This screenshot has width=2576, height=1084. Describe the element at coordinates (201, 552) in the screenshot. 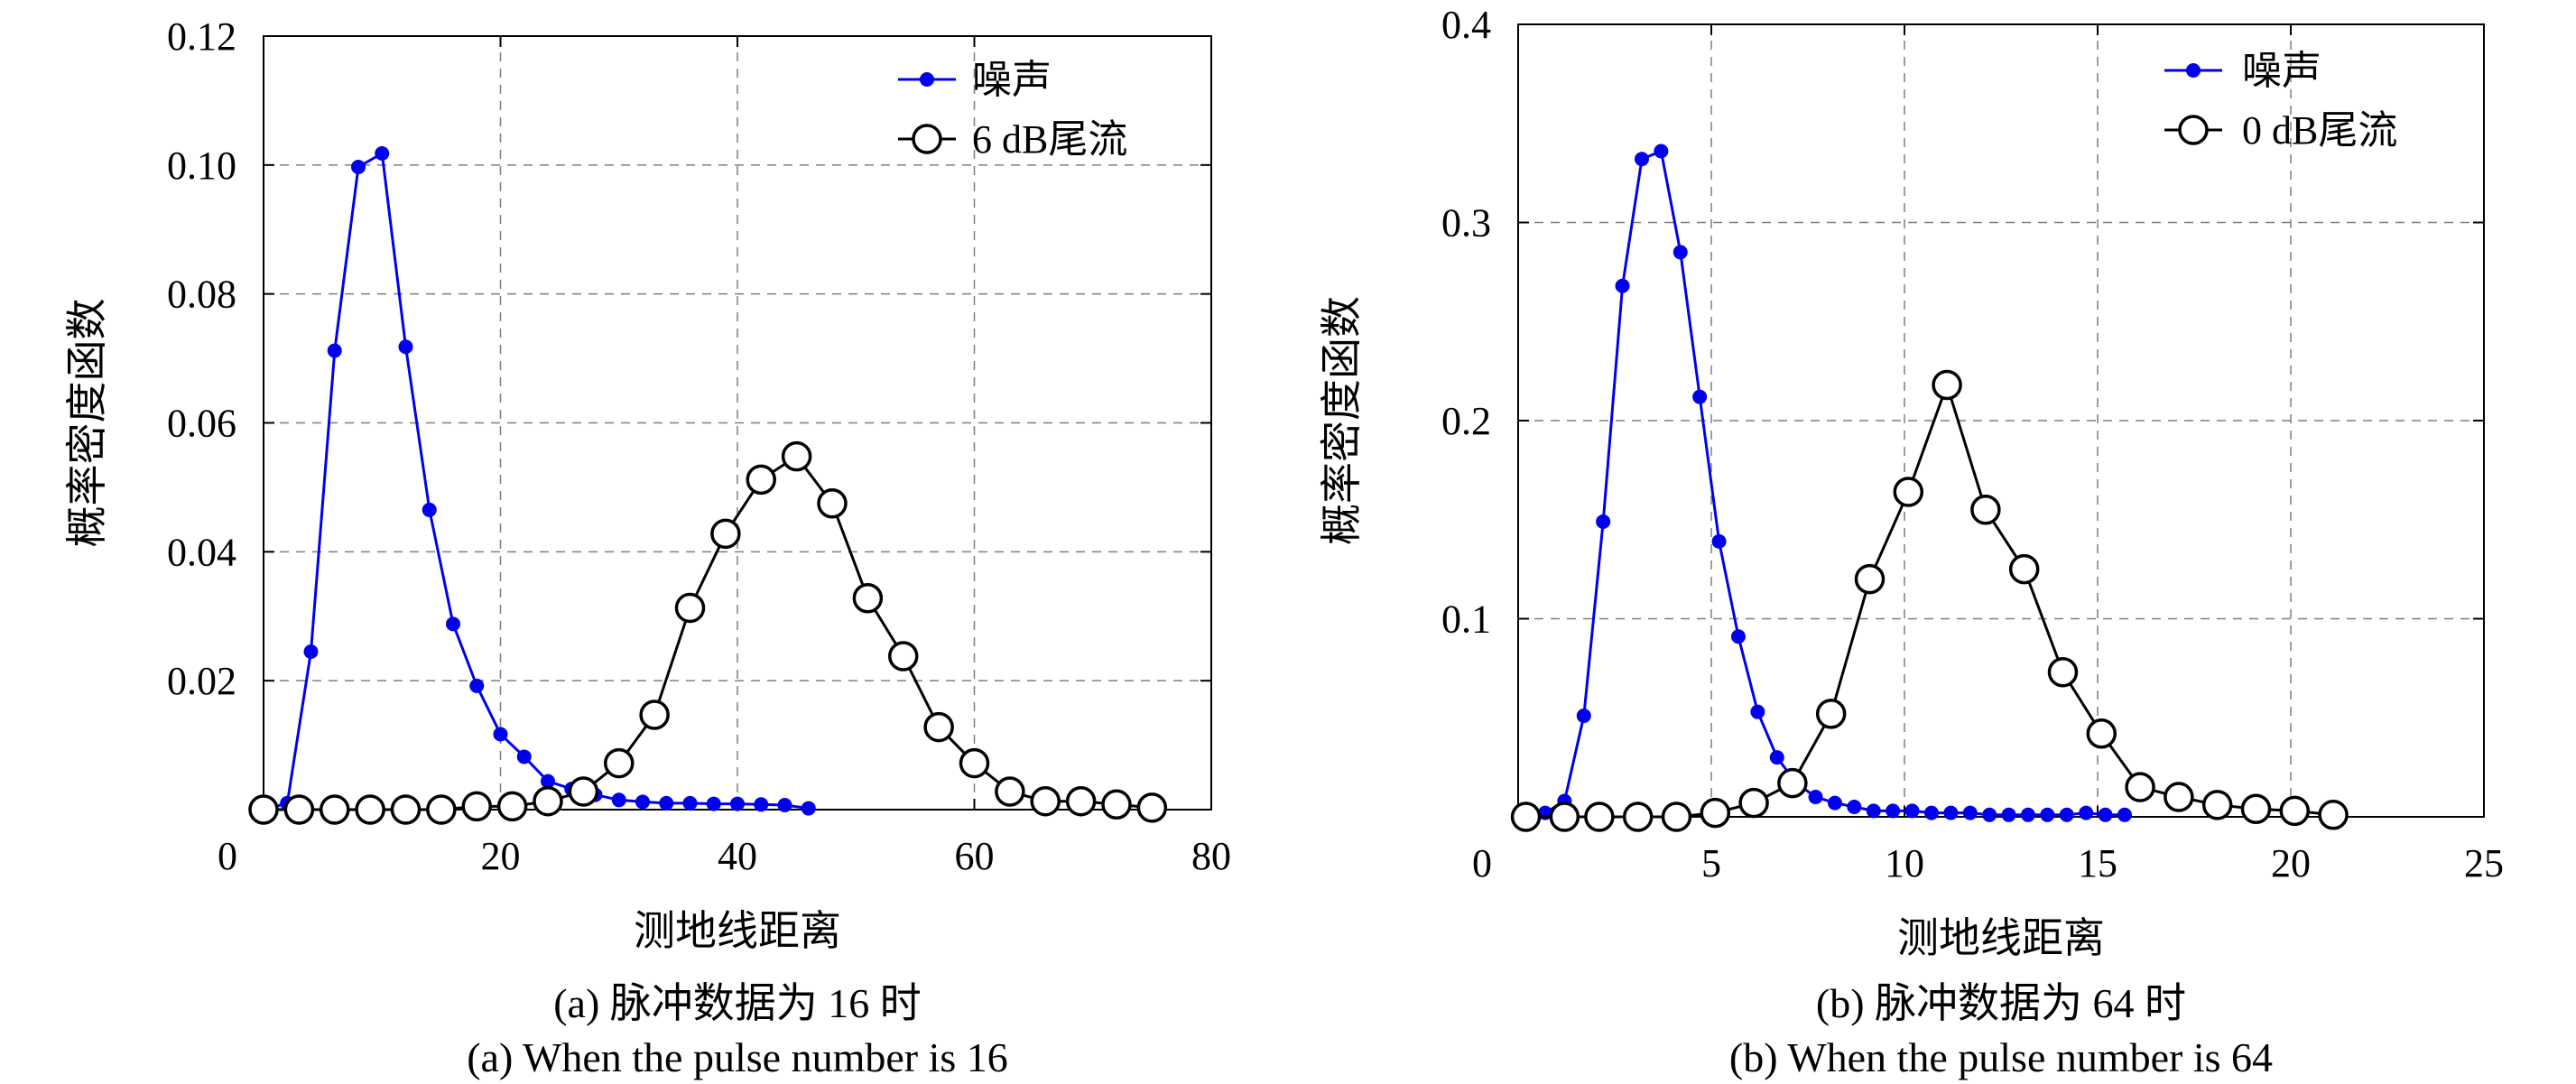

I see `y-tick-label: 0.04` at that location.